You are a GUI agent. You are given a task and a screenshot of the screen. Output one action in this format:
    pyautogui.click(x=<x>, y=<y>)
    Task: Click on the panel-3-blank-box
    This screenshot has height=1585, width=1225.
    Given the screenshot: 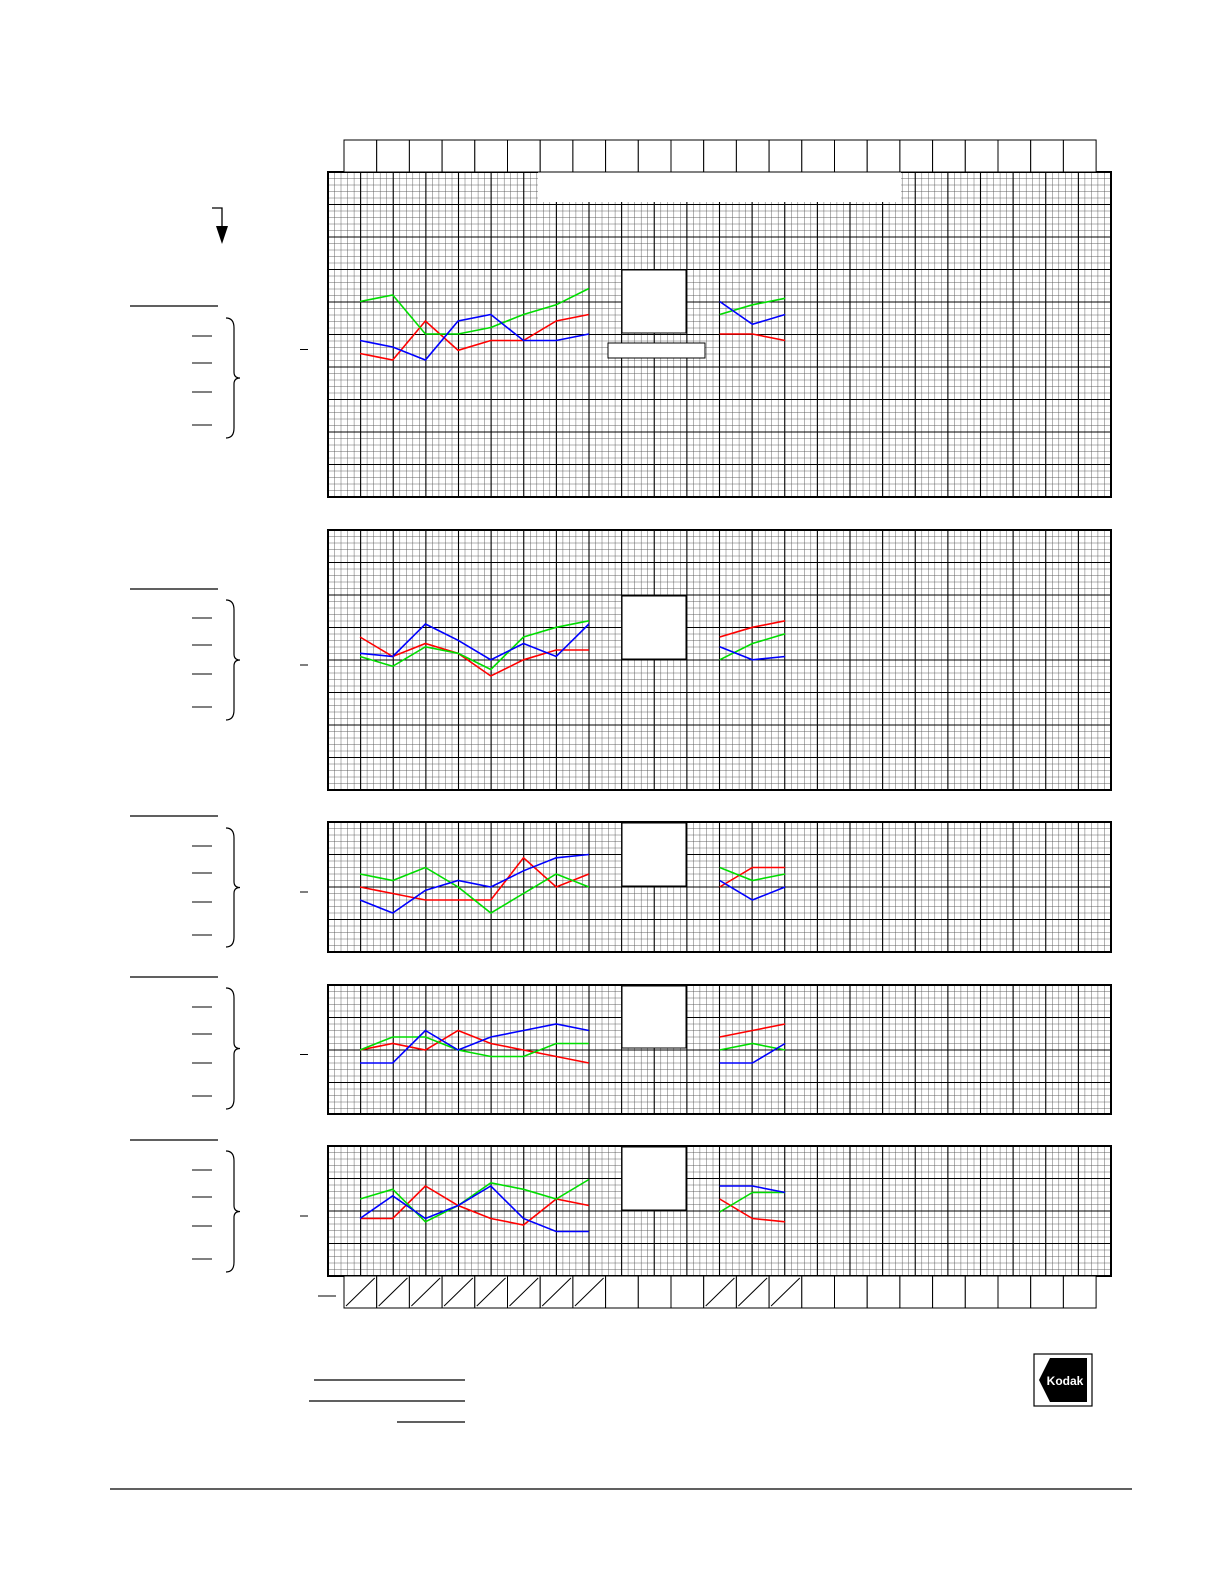 What is the action you would take?
    pyautogui.click(x=654, y=854)
    